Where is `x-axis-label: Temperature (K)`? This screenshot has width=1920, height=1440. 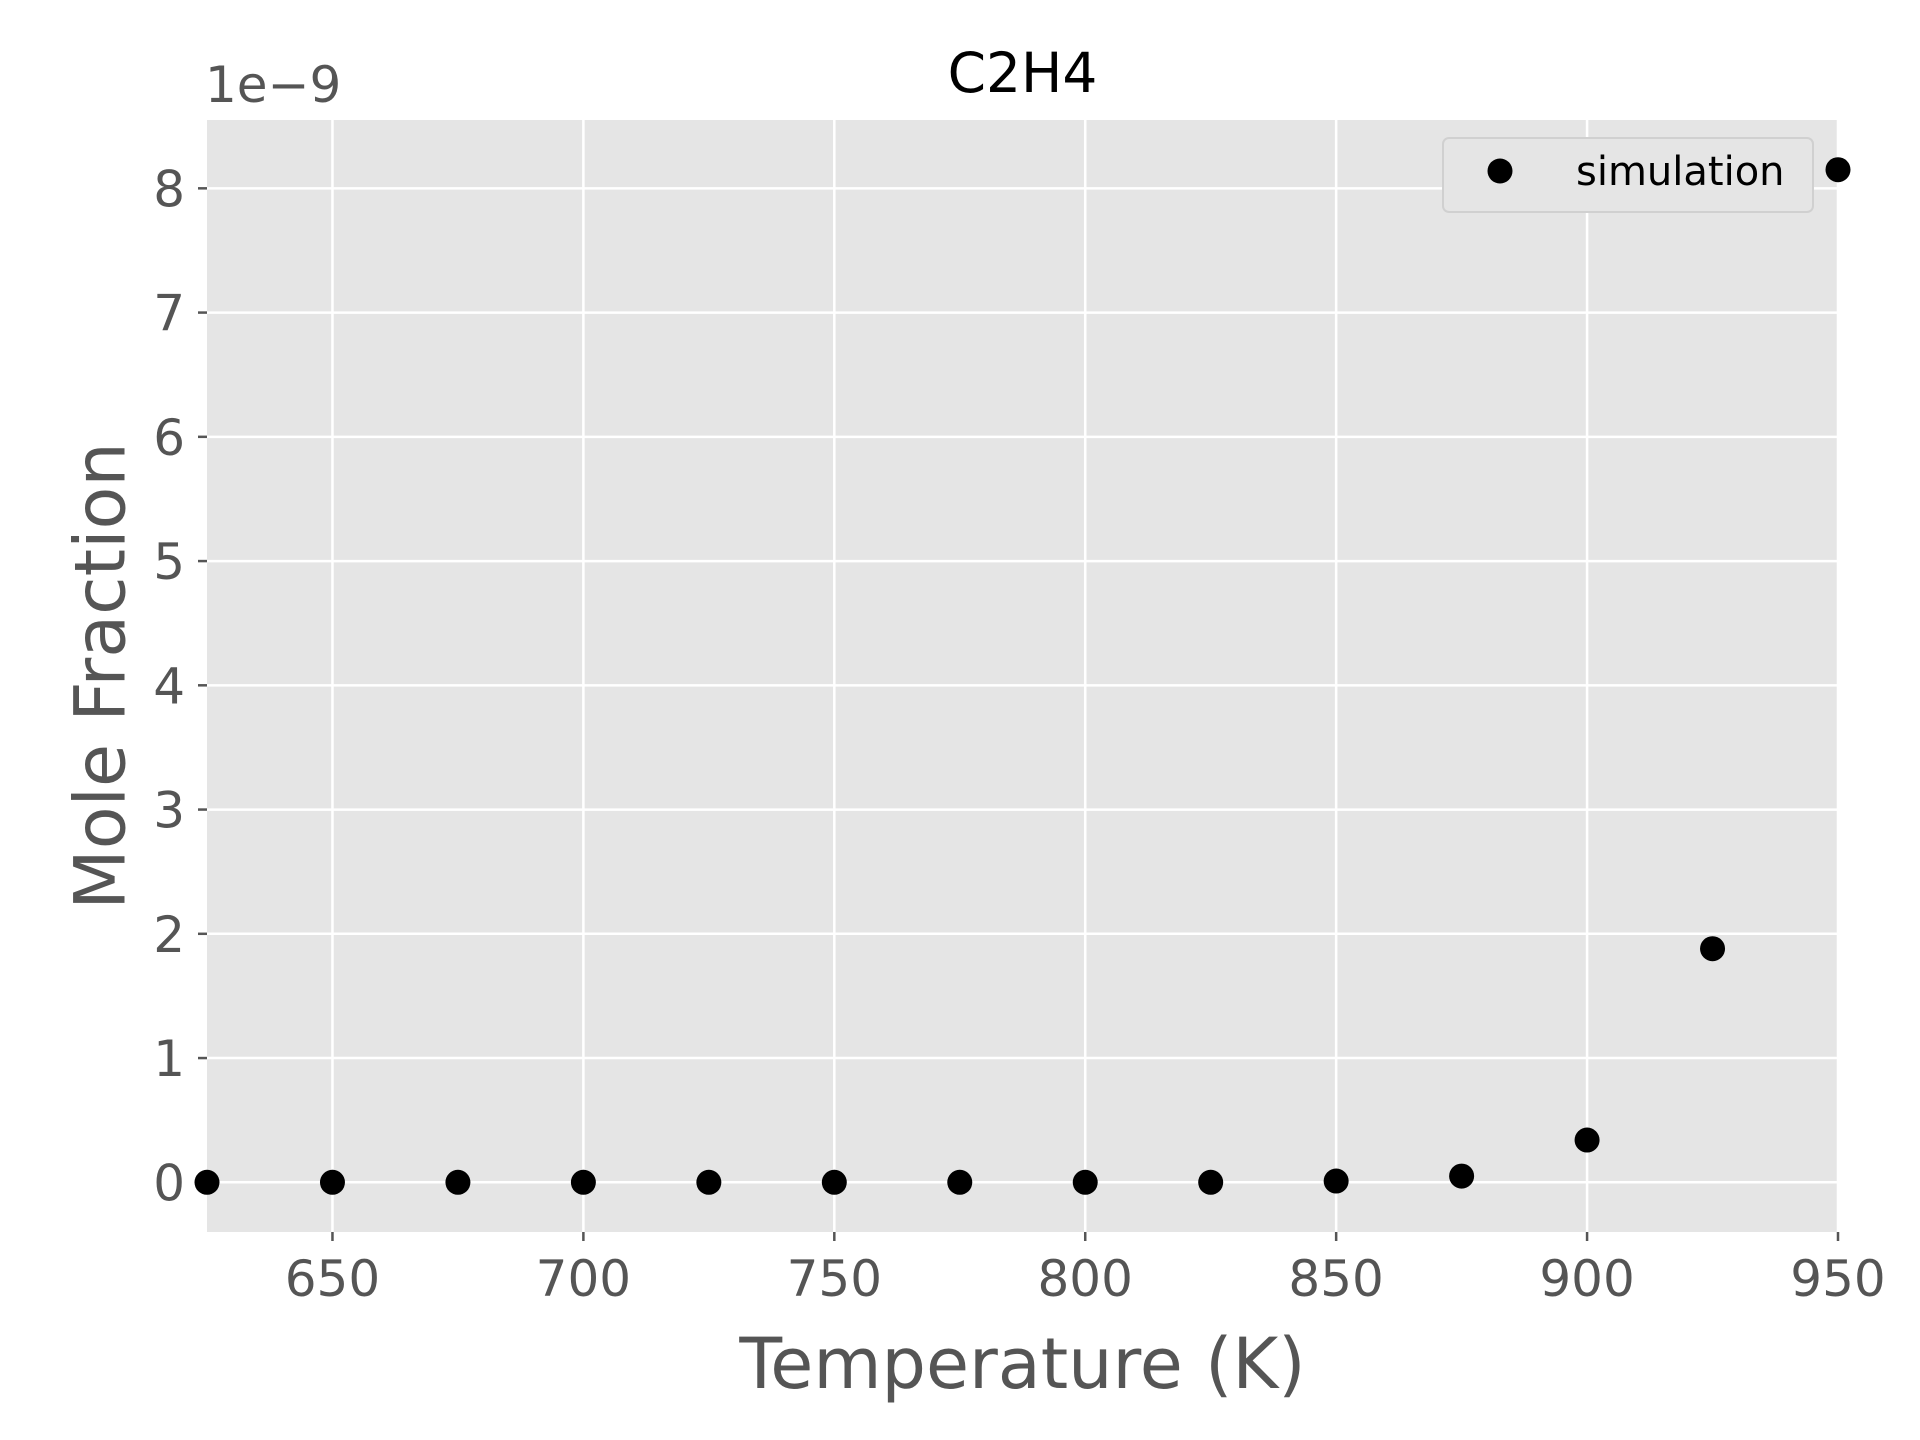 x-axis-label: Temperature (K) is located at coordinates (1021, 1364).